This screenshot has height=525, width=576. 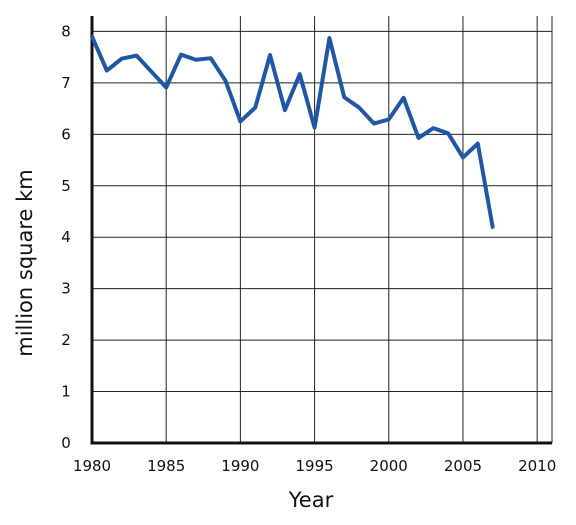 What do you see at coordinates (66, 186) in the screenshot?
I see `y-tick-label-5: 5` at bounding box center [66, 186].